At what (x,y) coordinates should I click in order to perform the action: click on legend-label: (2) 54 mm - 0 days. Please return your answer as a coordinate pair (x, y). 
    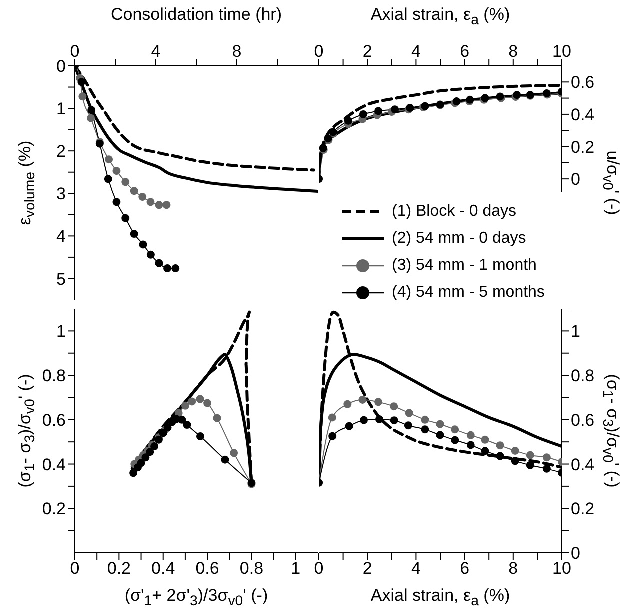
    Looking at the image, I should click on (459, 239).